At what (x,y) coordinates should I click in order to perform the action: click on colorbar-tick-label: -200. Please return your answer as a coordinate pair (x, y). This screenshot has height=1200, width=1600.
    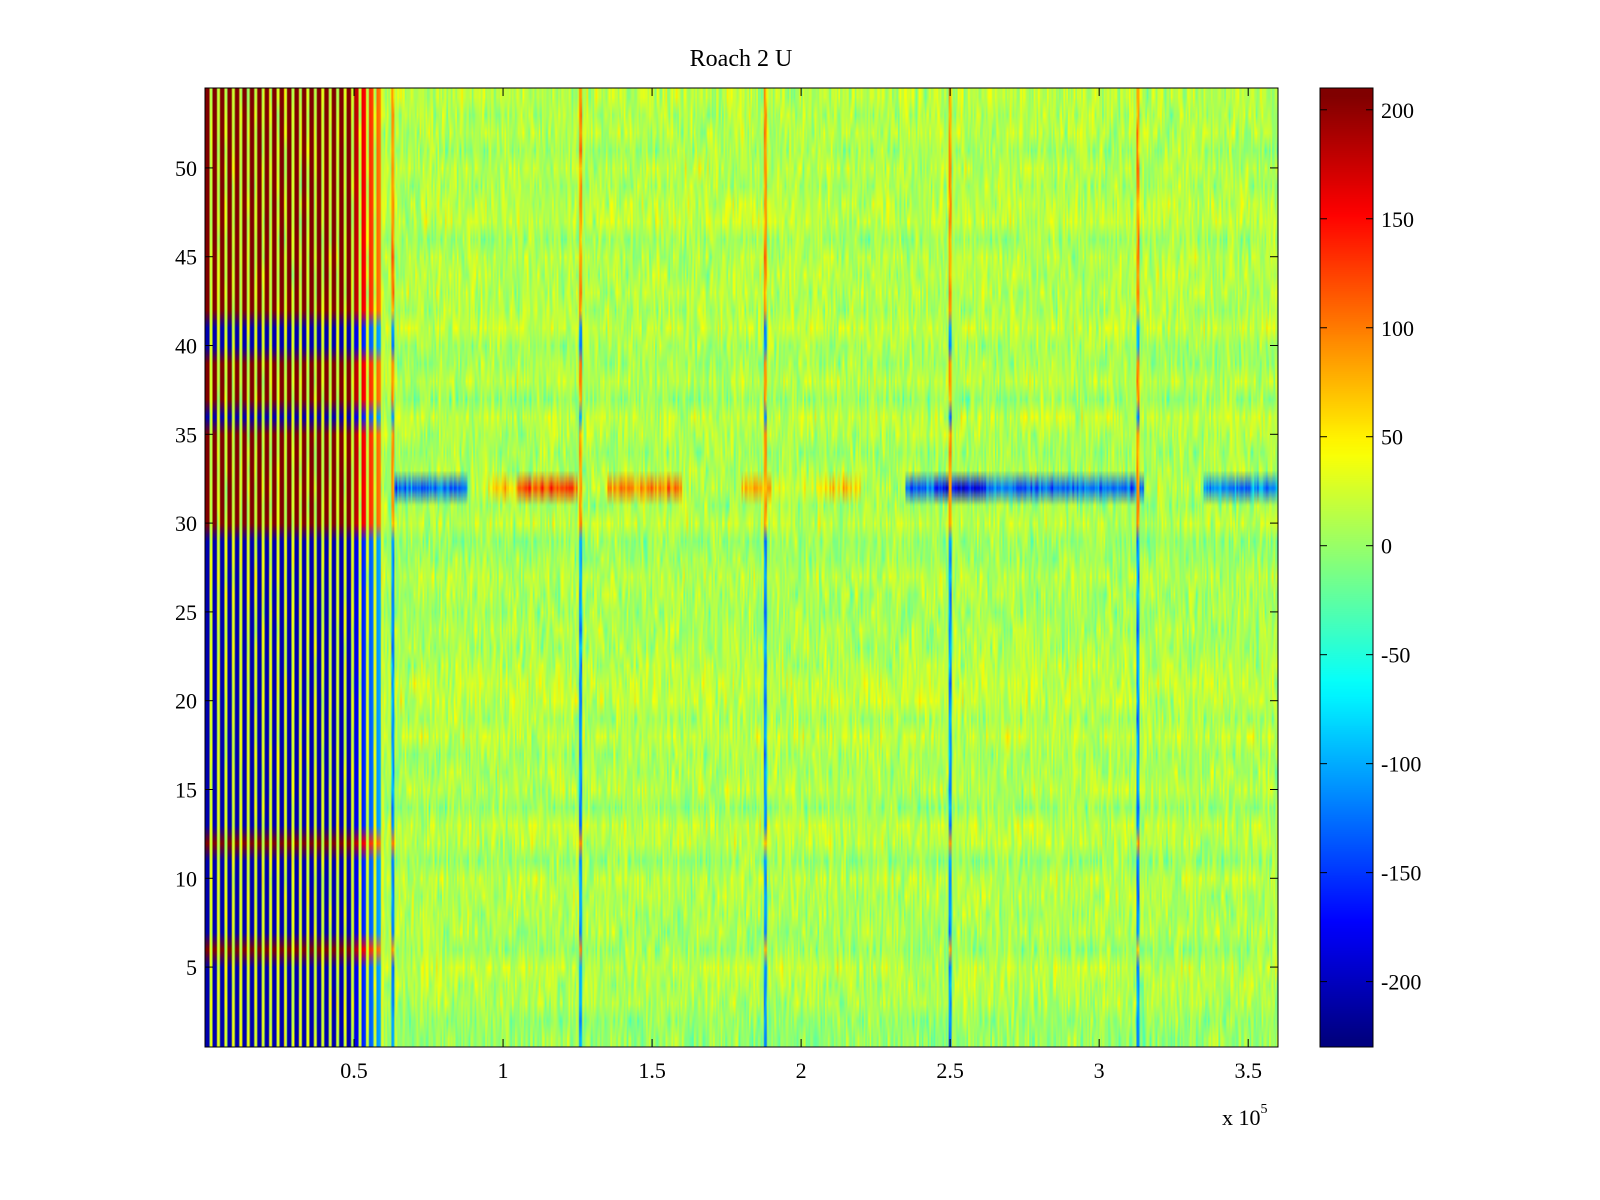
    Looking at the image, I should click on (1401, 982).